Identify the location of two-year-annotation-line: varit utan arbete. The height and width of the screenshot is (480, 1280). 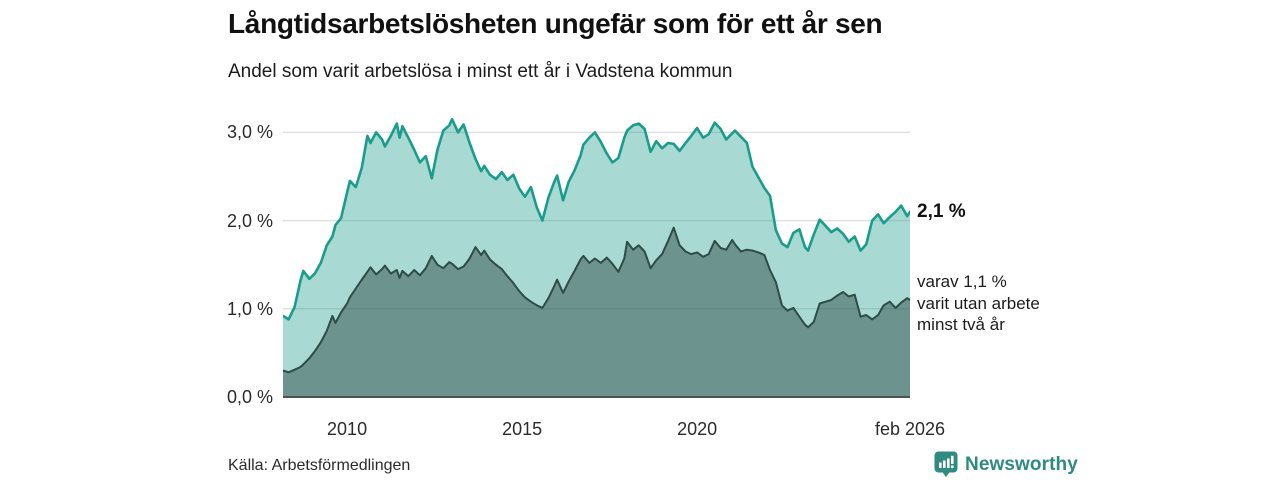
(978, 303).